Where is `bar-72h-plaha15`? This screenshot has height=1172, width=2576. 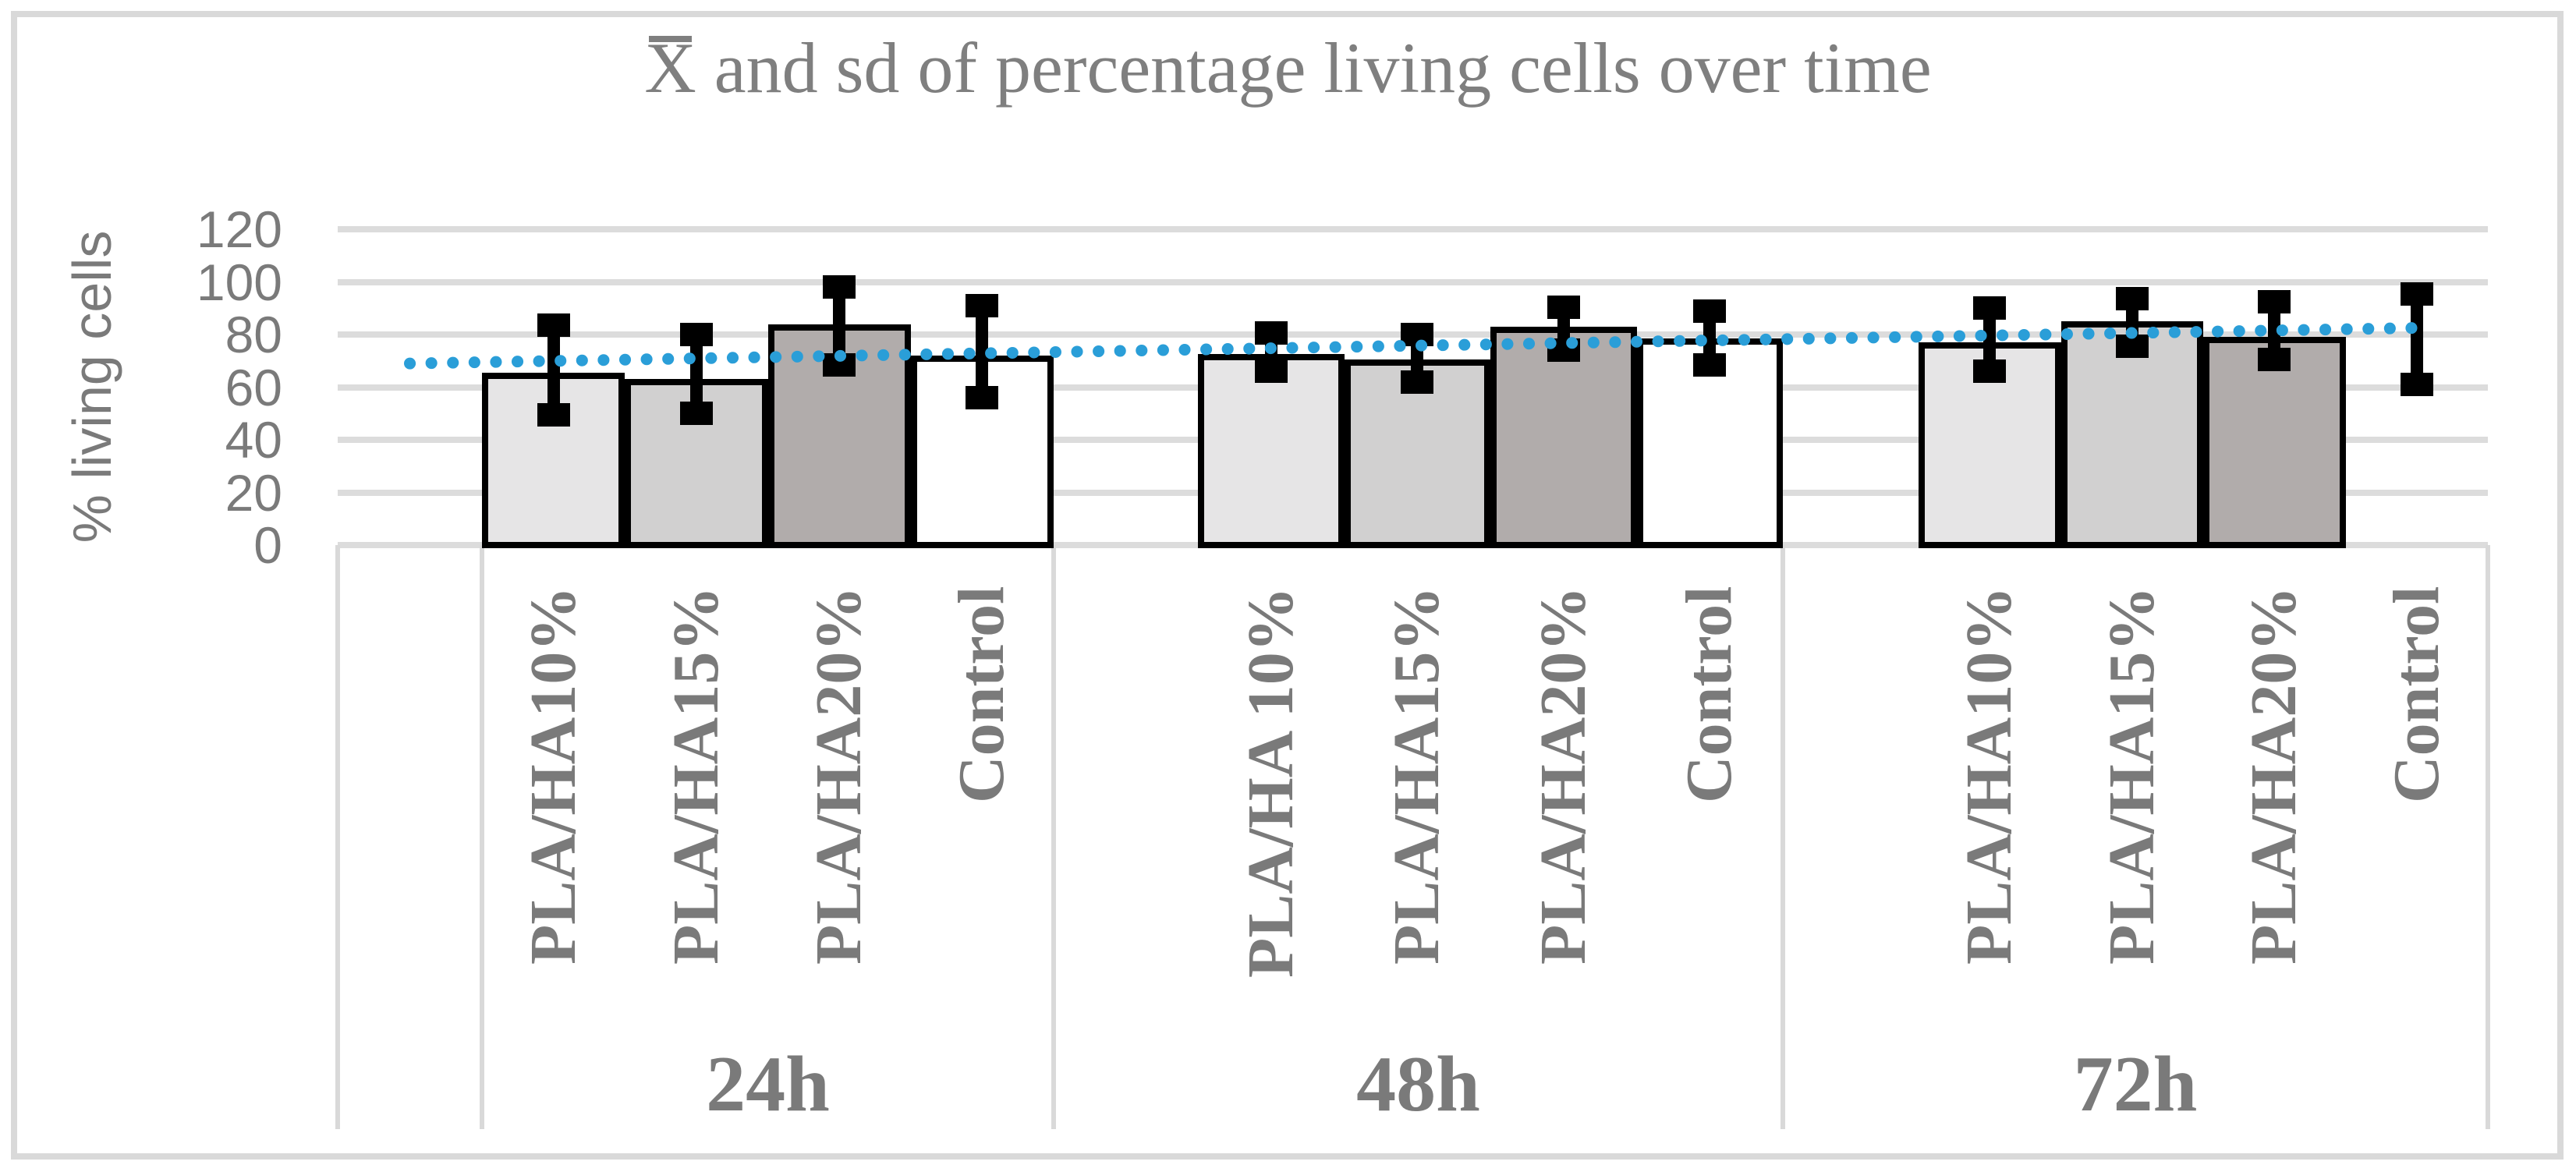
bar-72h-plaha15 is located at coordinates (2131, 434).